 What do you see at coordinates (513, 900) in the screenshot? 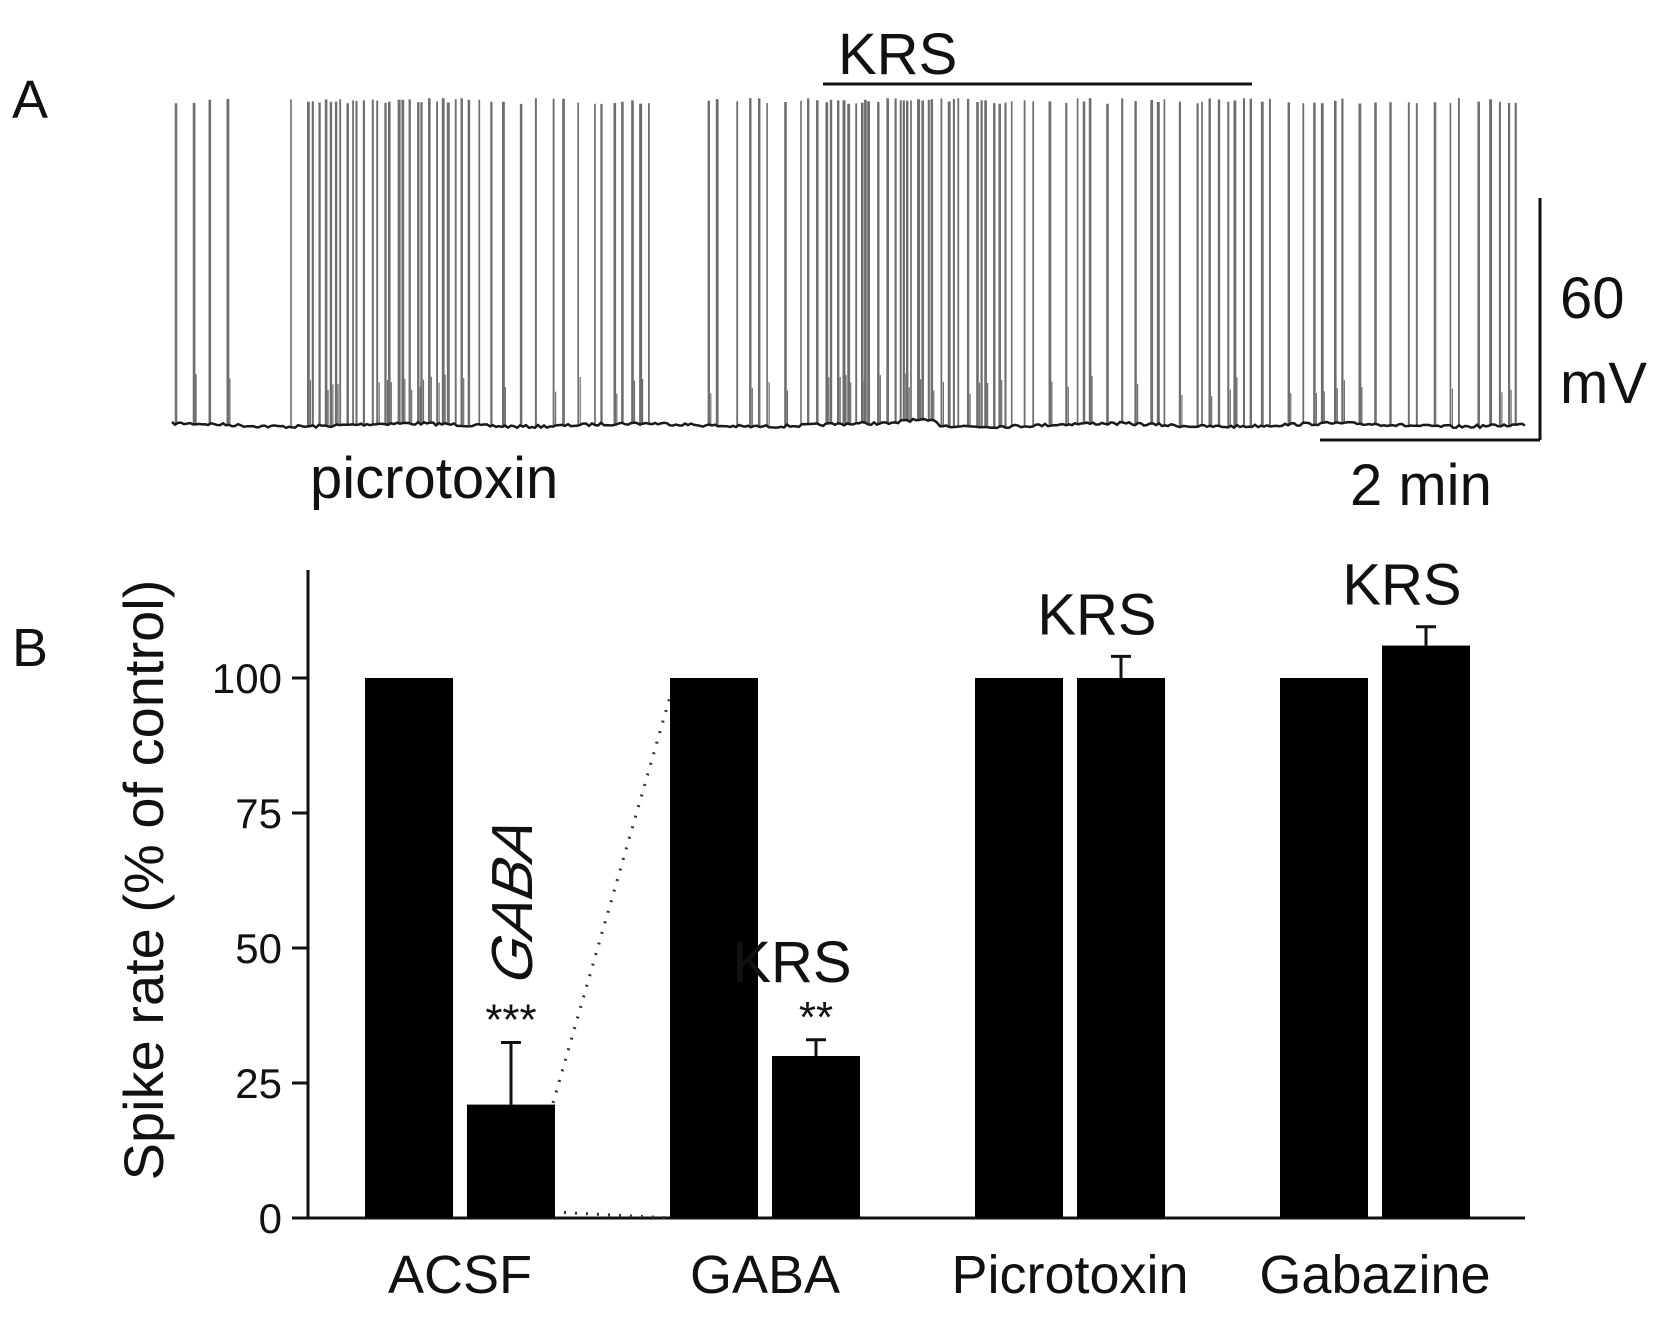
I see `gaba-annotation: GABA` at bounding box center [513, 900].